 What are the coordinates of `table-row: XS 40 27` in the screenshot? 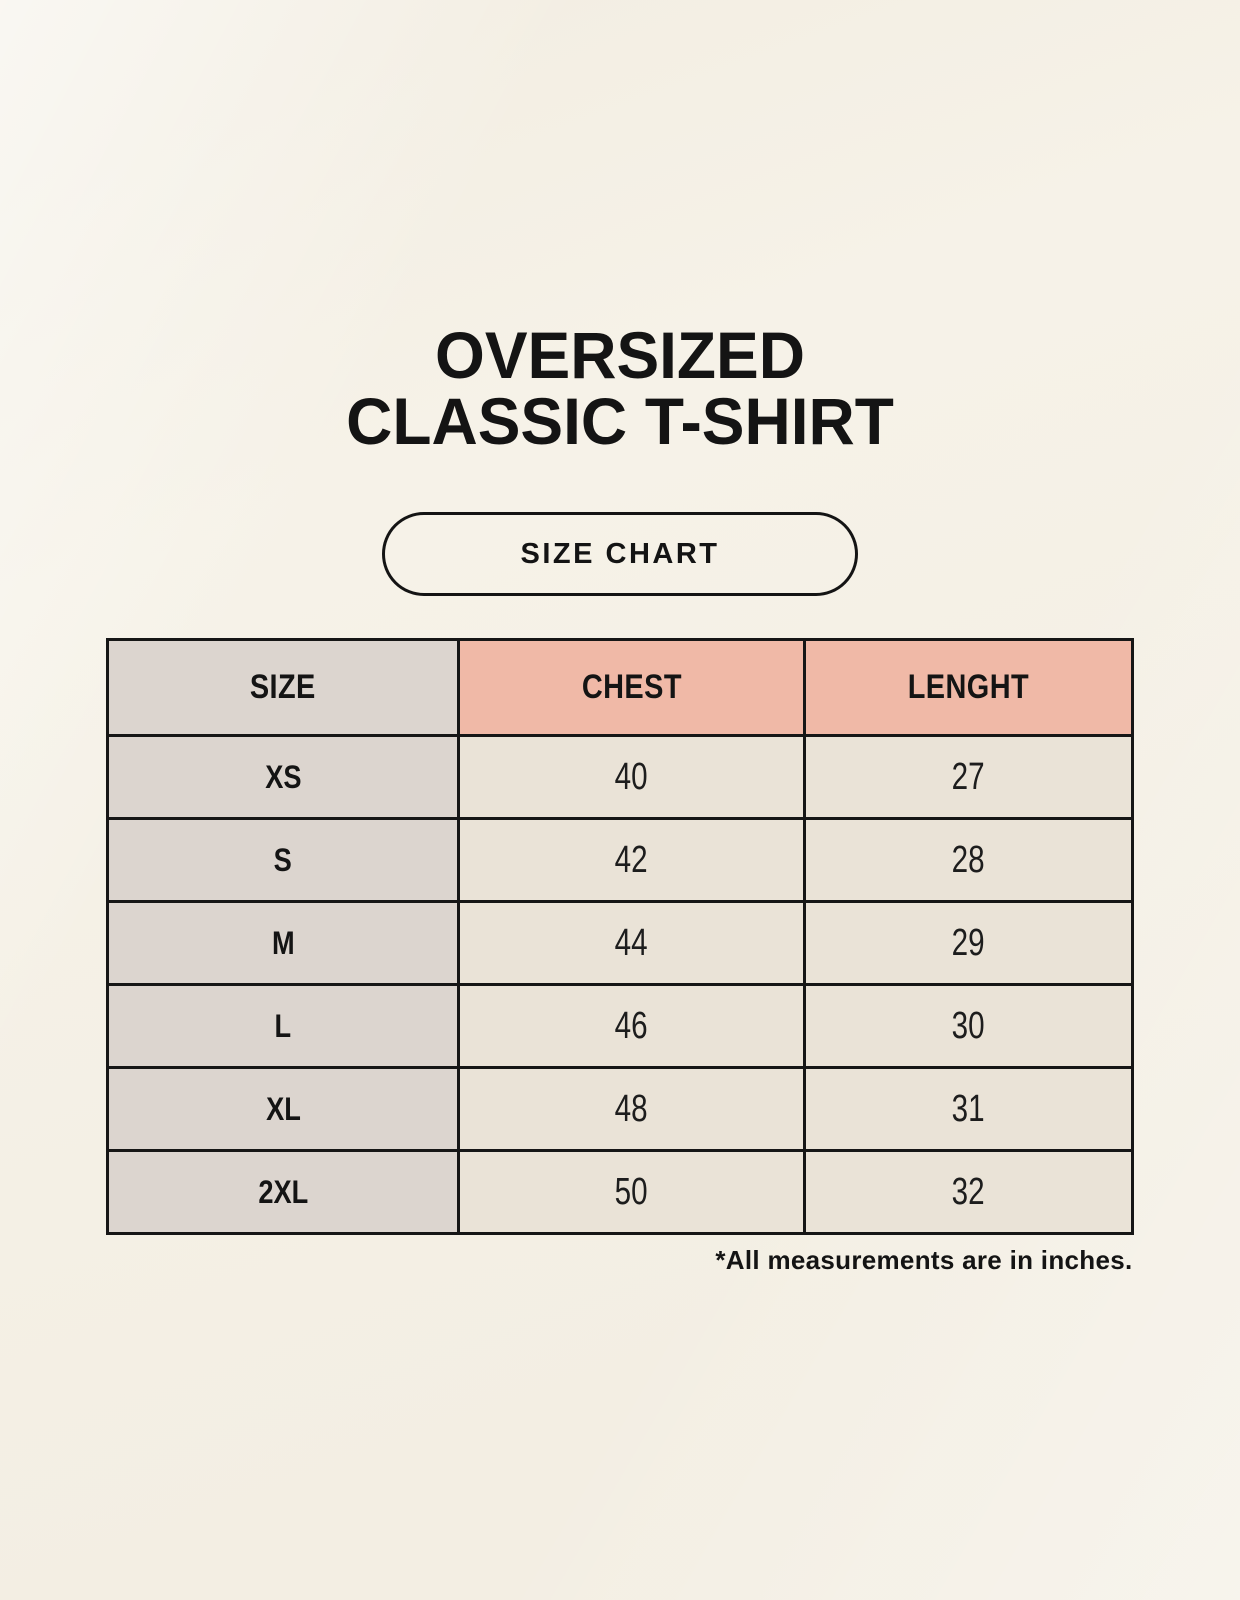 It's located at (620, 777).